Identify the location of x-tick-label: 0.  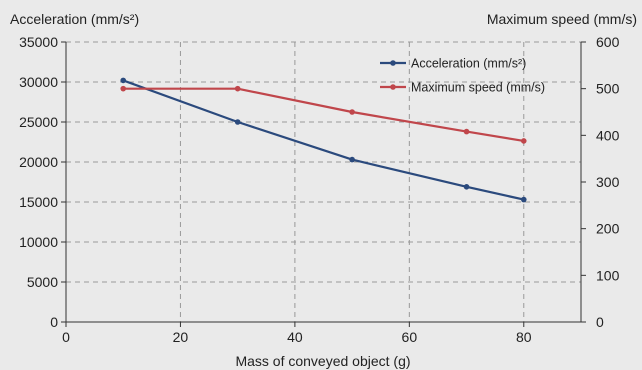
(66, 337).